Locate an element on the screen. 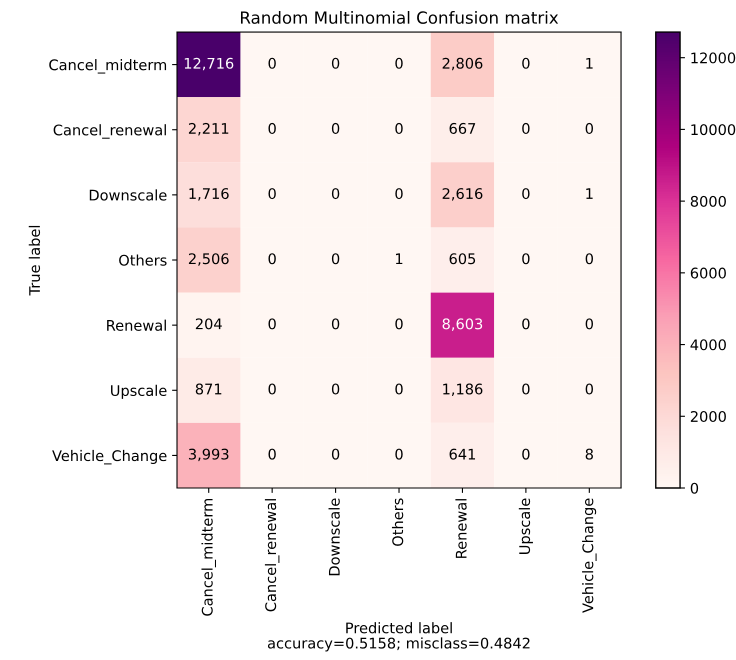  x-tick-label: Vehicle_Change is located at coordinates (589, 555).